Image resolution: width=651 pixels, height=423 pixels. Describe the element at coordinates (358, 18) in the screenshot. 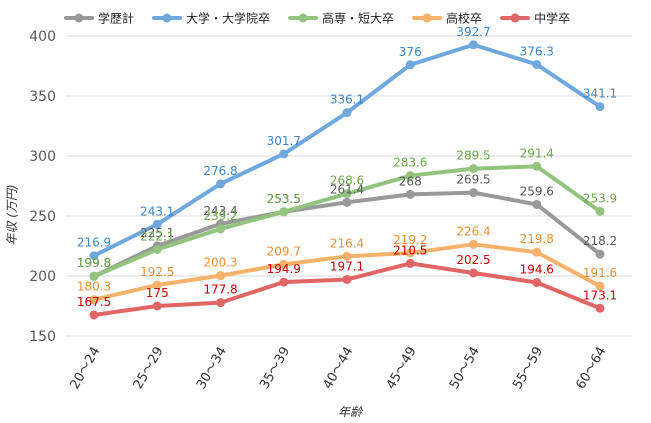

I see `legend-label: 高専・短大卒` at that location.